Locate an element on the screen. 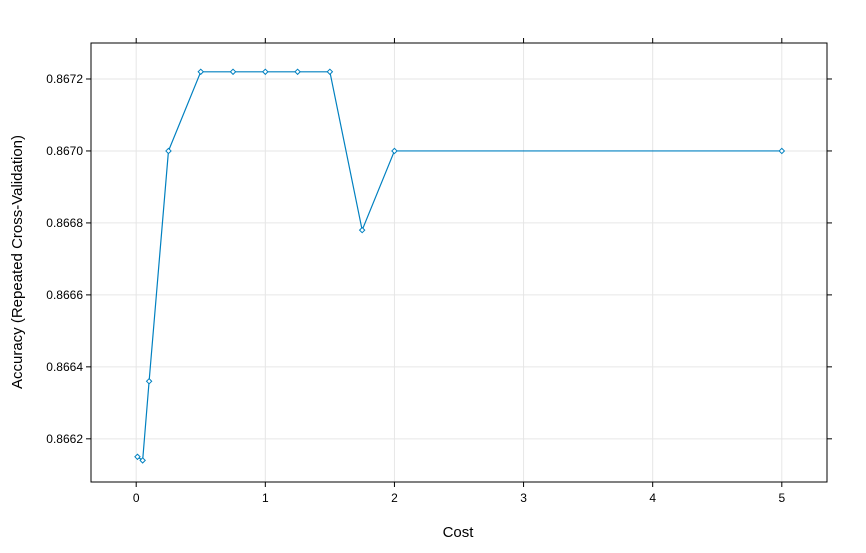 The height and width of the screenshot is (553, 866). x-tick-label: 3 is located at coordinates (523, 498).